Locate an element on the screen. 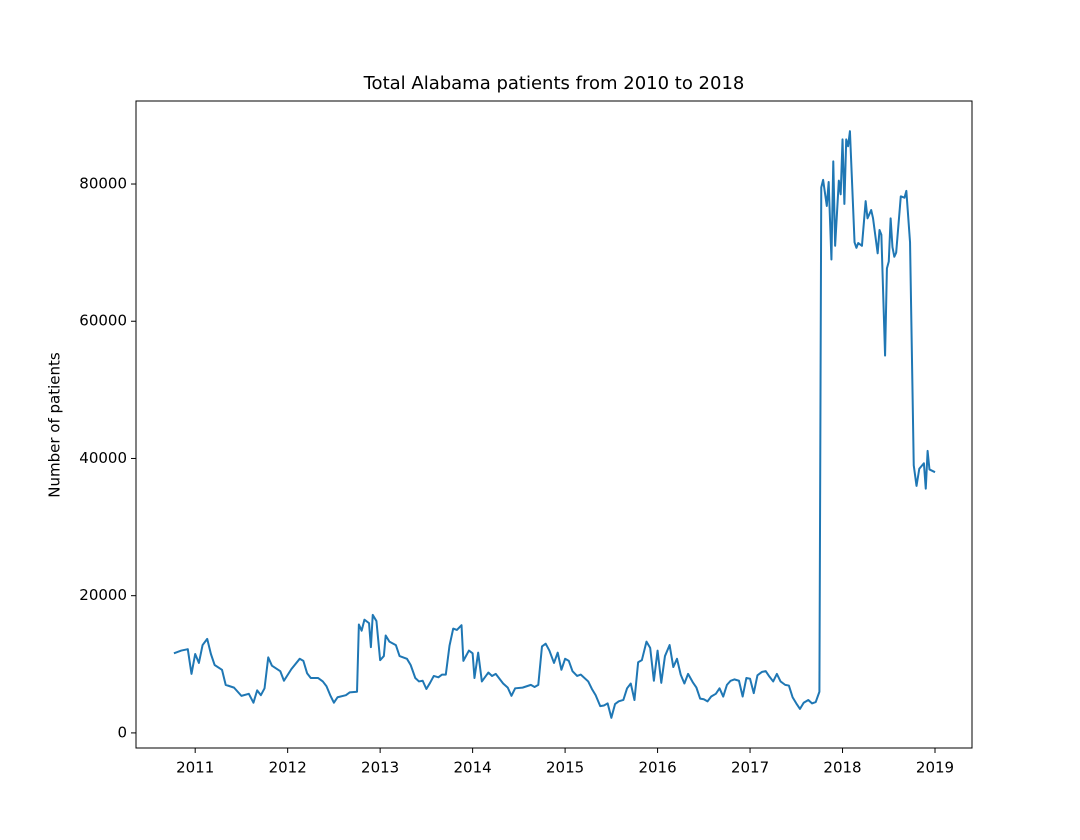 The image size is (1080, 840). x-tick-label: 2015 is located at coordinates (565, 768).